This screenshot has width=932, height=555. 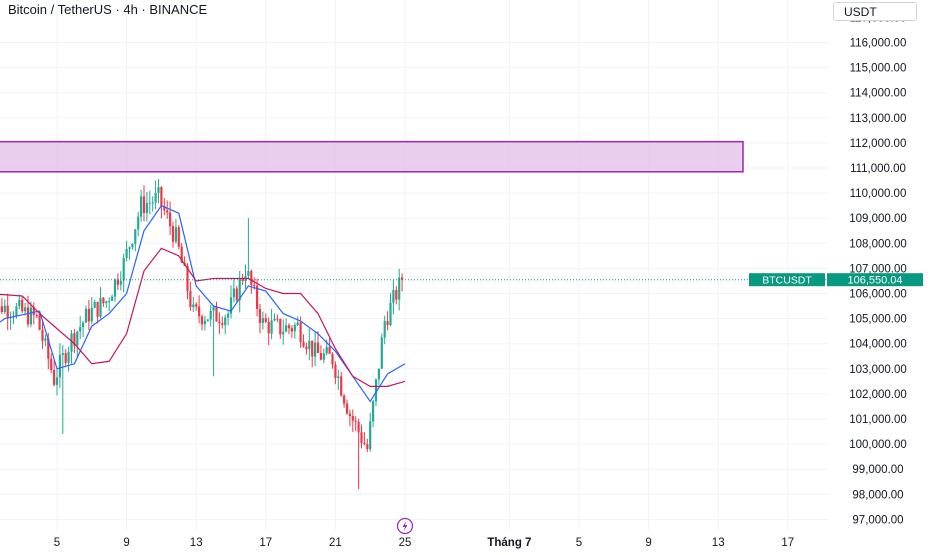 What do you see at coordinates (878, 94) in the screenshot?
I see `y-tick-label: 114,000.00` at bounding box center [878, 94].